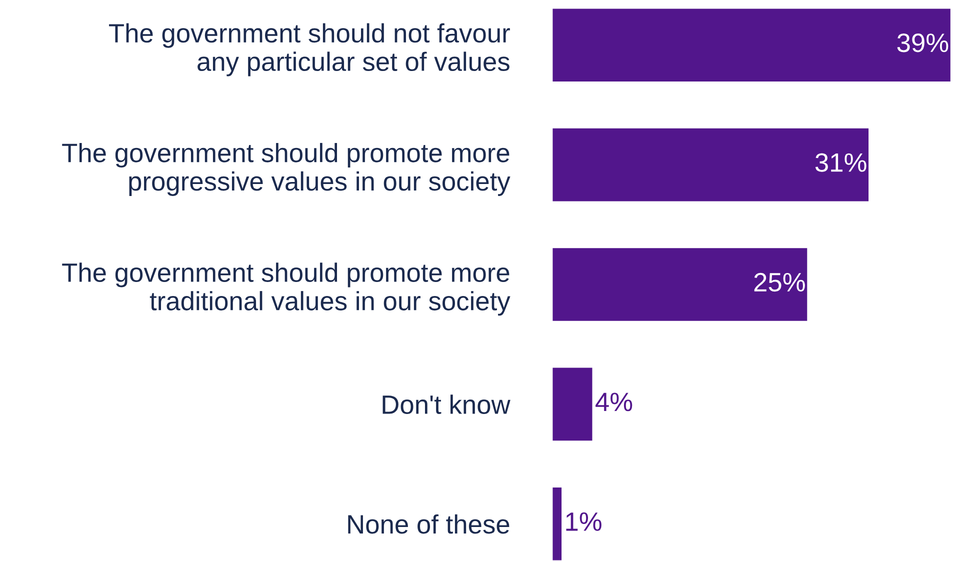 The width and height of the screenshot is (953, 561). Describe the element at coordinates (429, 524) in the screenshot. I see `y-tick-label: None of these` at that location.